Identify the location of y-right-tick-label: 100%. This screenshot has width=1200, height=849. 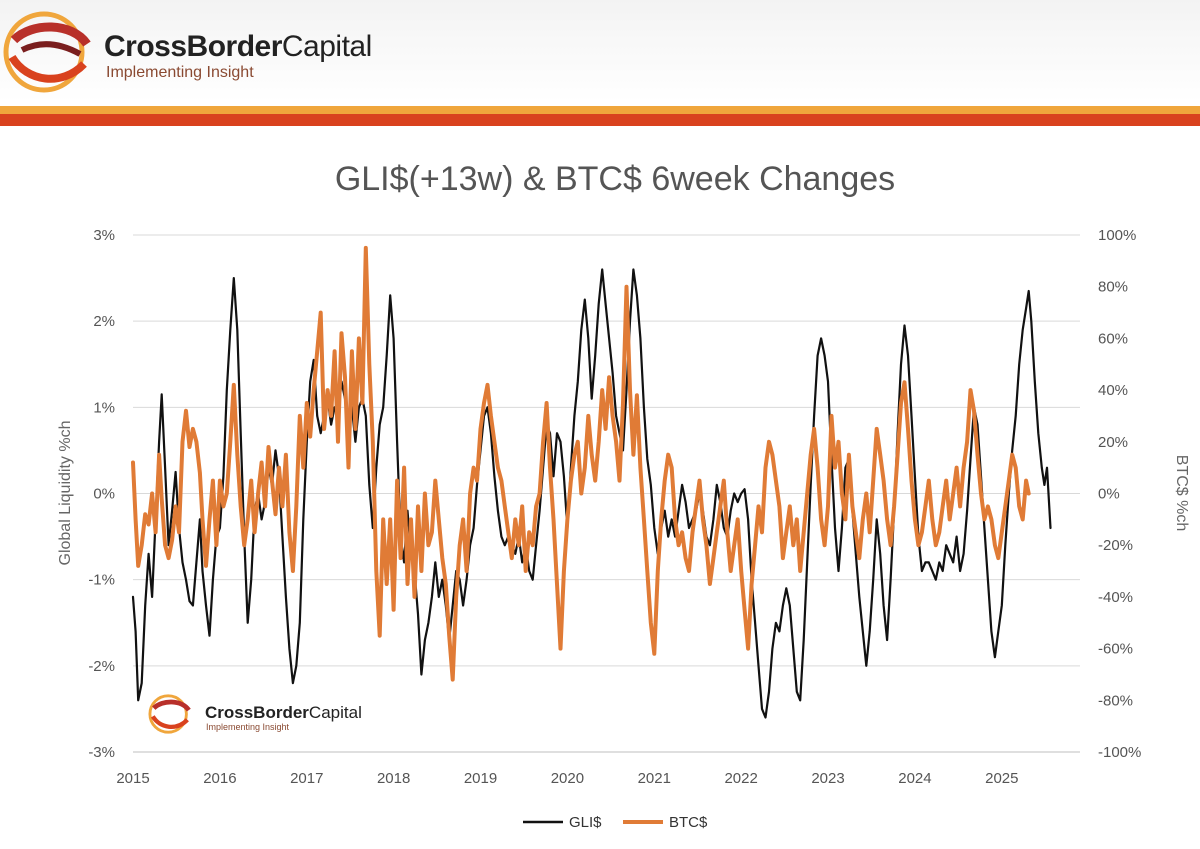
(1117, 235).